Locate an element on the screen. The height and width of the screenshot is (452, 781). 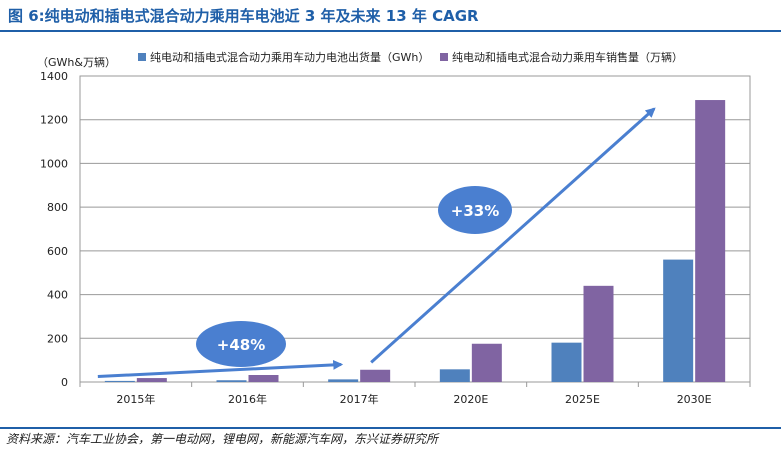
y-axis-label: （GWh&万辆） is located at coordinates (76, 62).